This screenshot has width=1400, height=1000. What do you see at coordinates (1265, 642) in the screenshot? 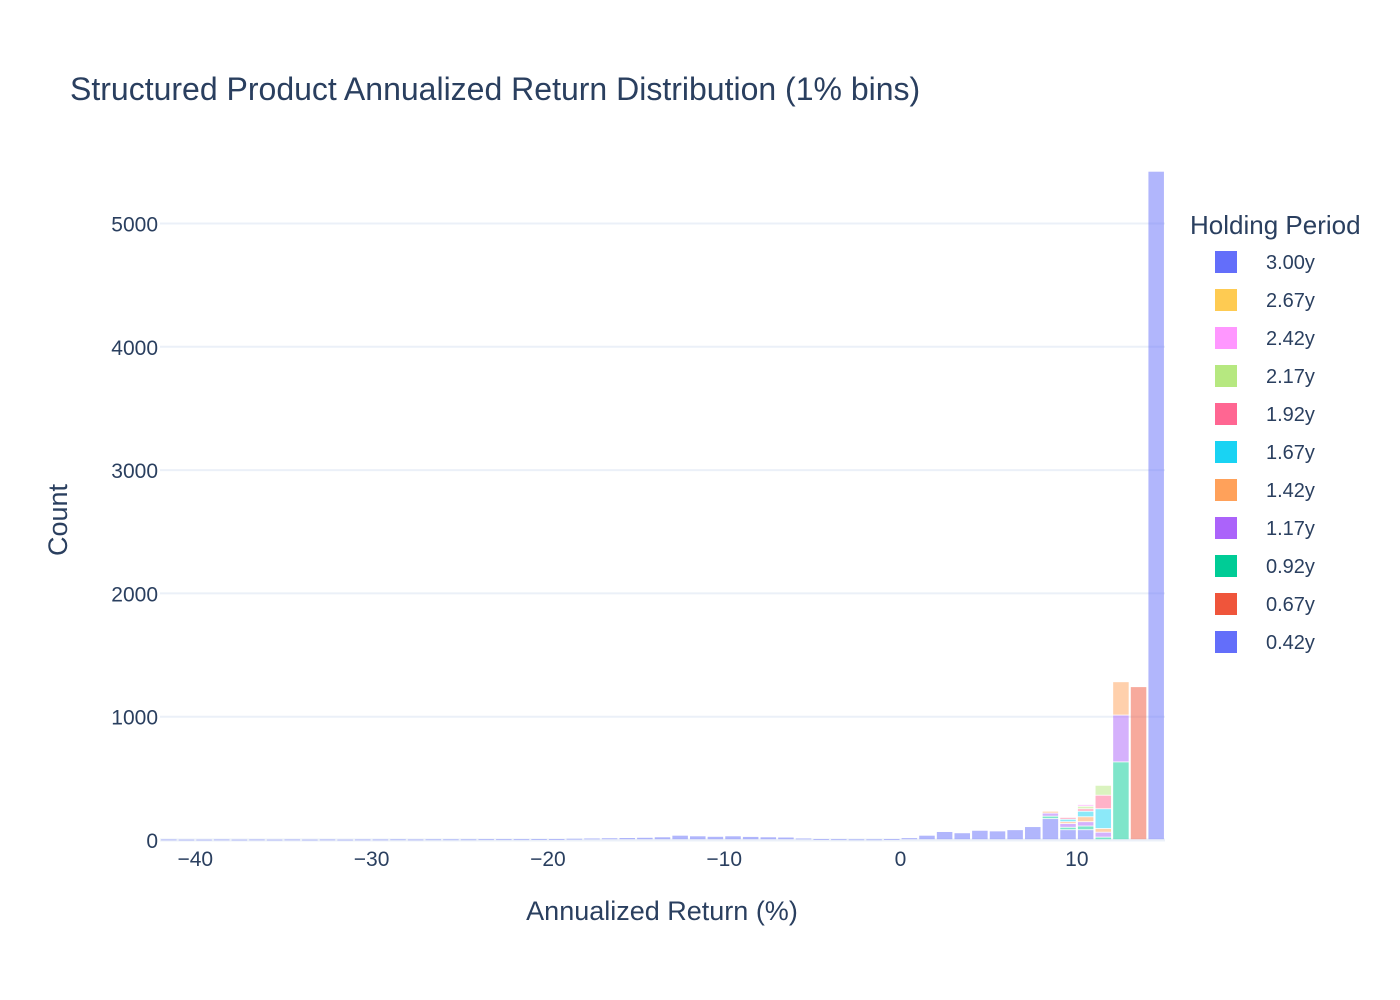
I see `legend-item-0-42y: 0.42y` at bounding box center [1265, 642].